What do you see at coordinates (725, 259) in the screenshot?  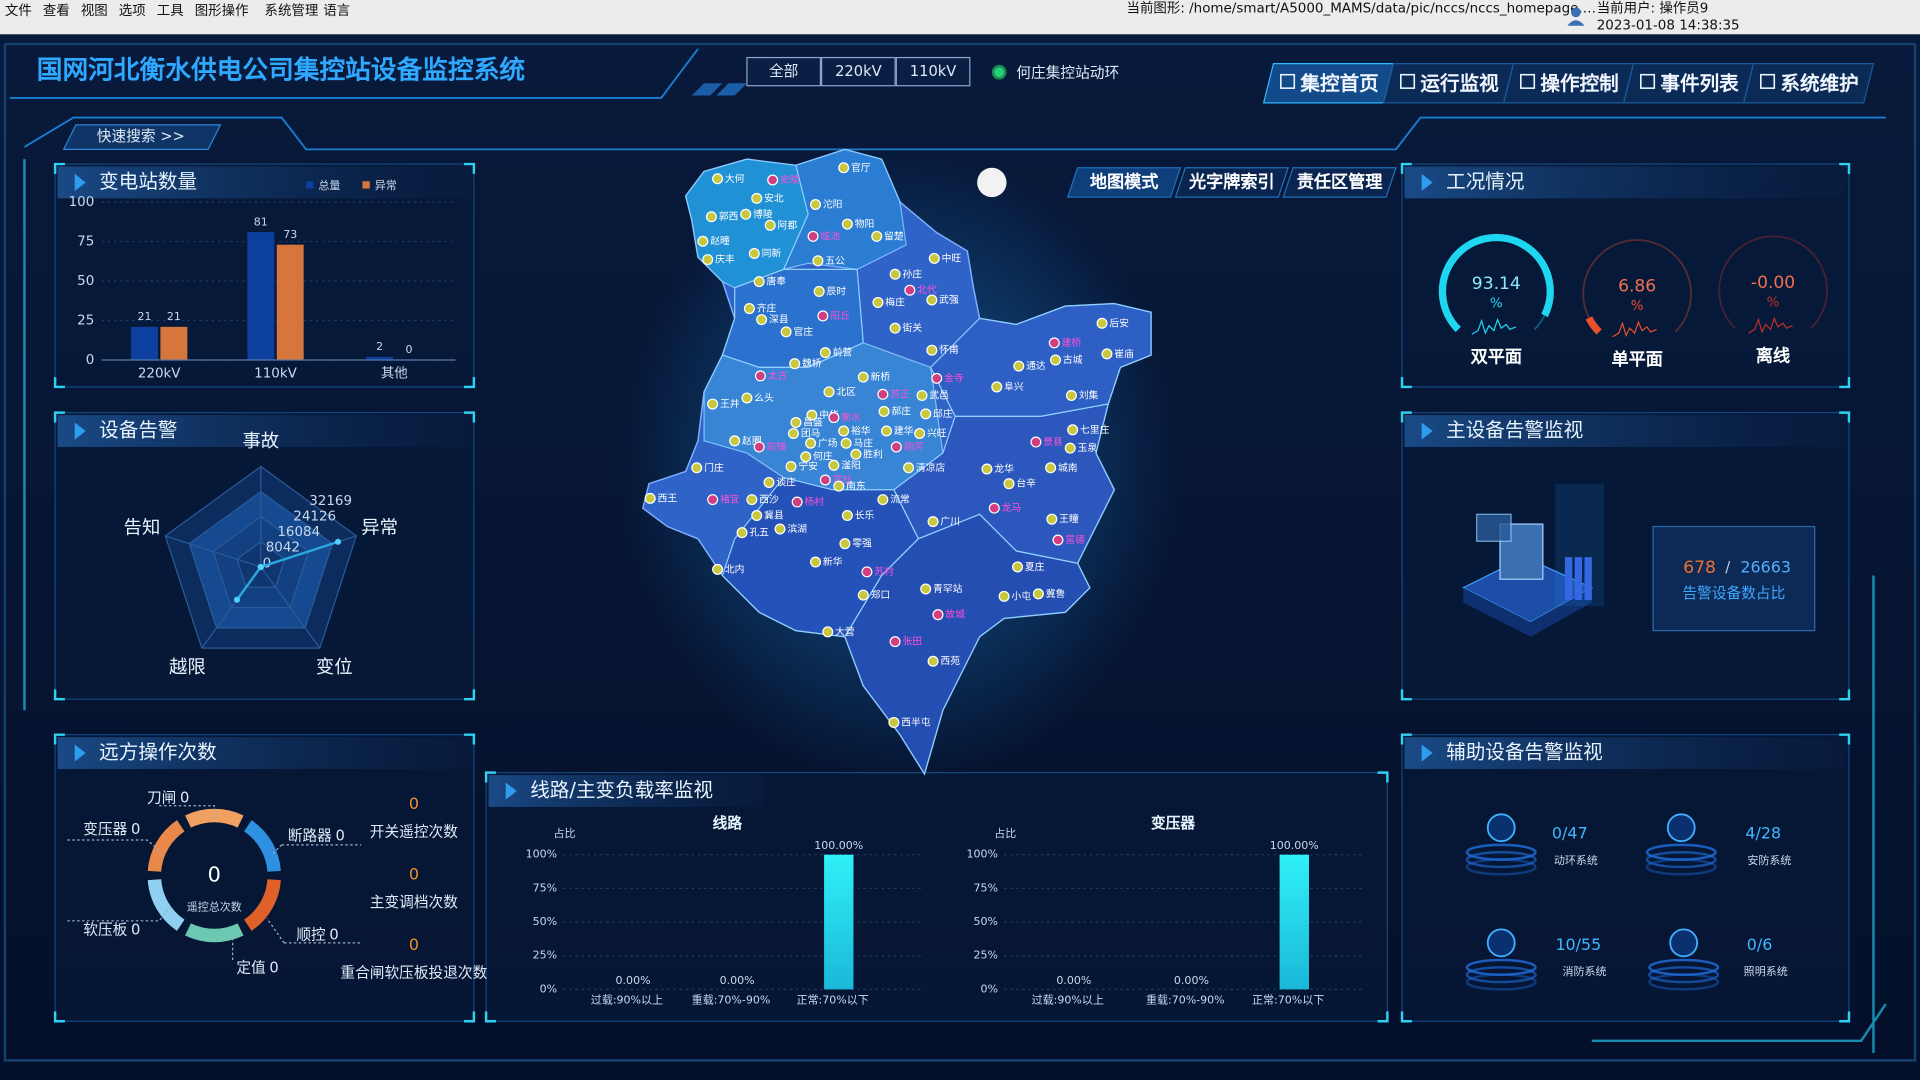 I see `station-label: 庆丰` at bounding box center [725, 259].